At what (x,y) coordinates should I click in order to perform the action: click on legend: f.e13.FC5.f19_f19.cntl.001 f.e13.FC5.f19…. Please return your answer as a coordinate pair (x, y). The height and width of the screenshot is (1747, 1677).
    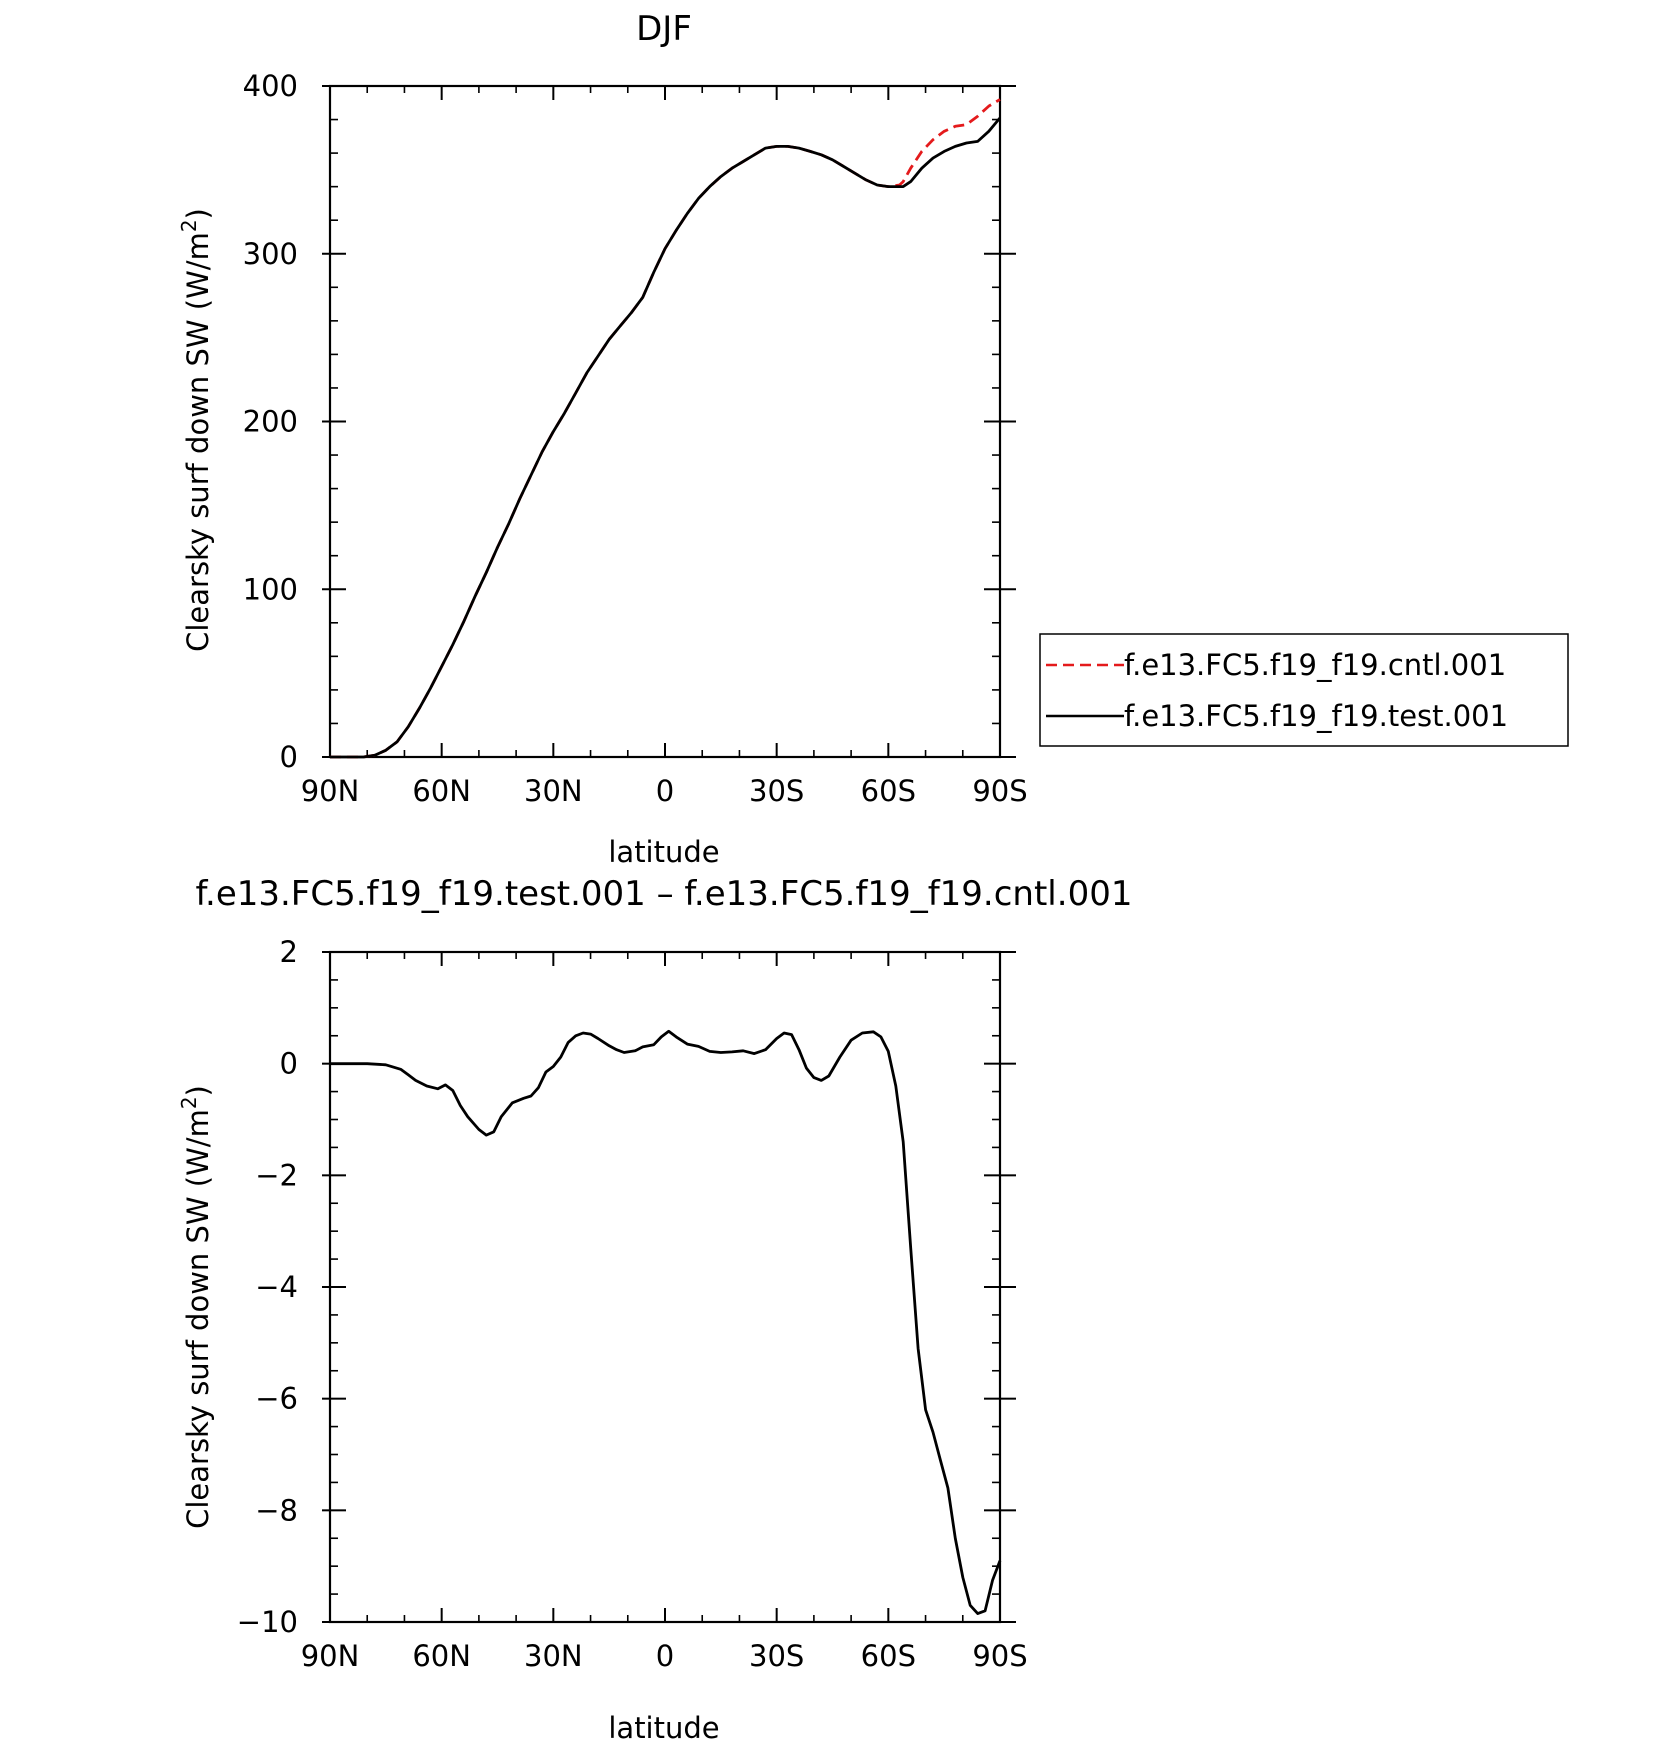
    Looking at the image, I should click on (1304, 690).